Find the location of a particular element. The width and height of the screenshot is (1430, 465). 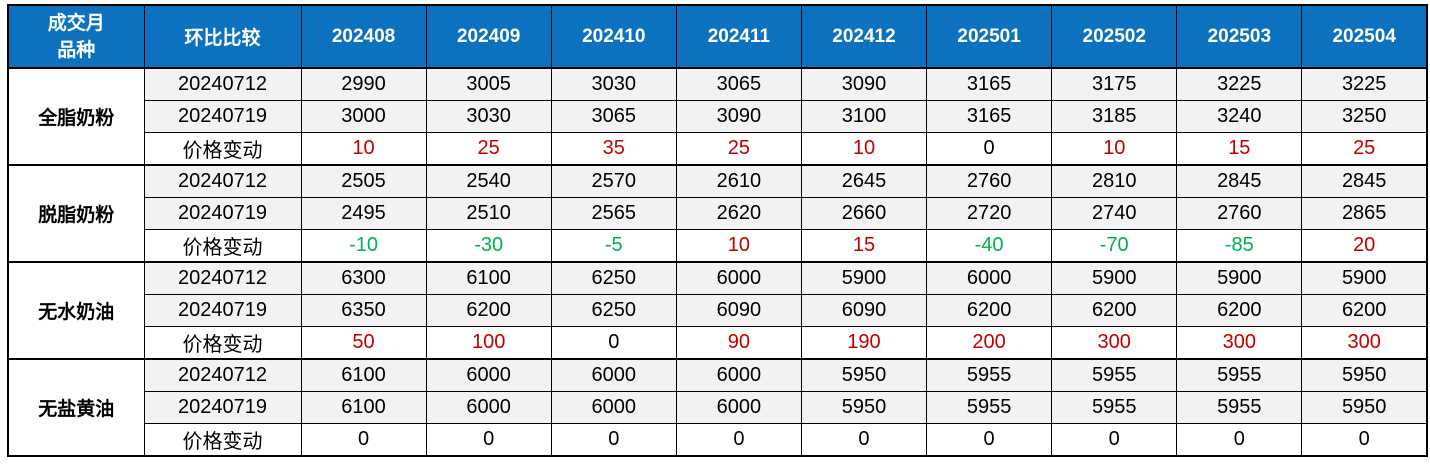

price-cell: 3000 is located at coordinates (363, 116).